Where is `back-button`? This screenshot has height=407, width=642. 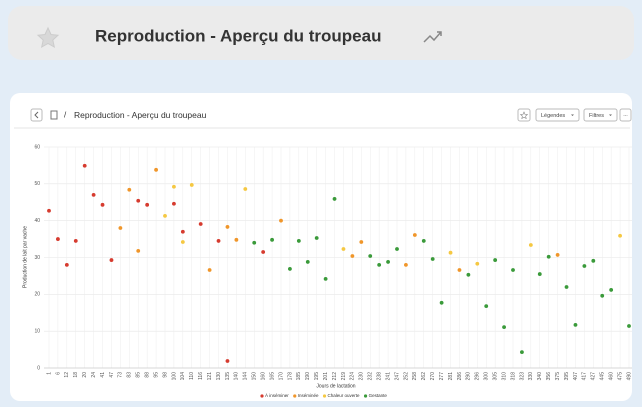
back-button is located at coordinates (36, 115).